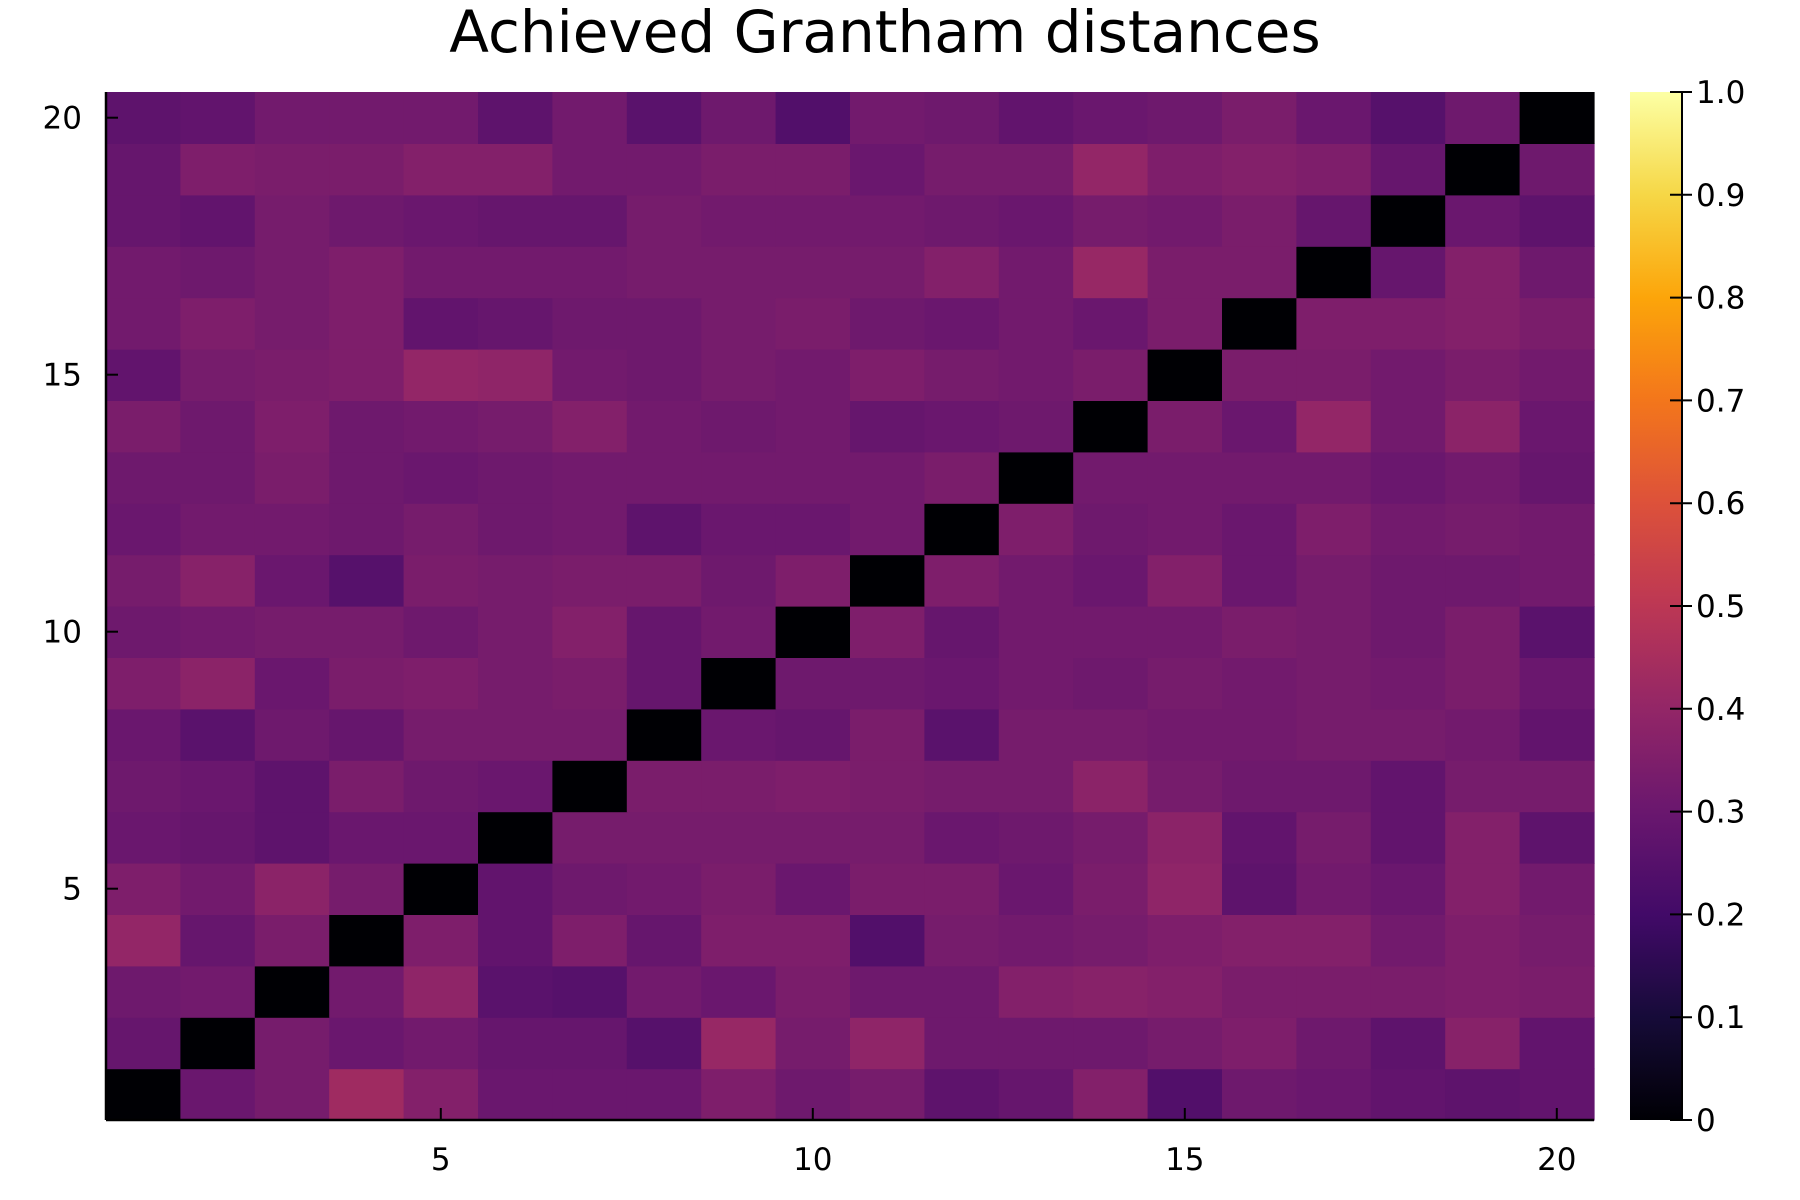 This screenshot has height=1200, width=1800. Describe the element at coordinates (1720, 401) in the screenshot. I see `colorbar-tick-label-7: 0.7` at that location.